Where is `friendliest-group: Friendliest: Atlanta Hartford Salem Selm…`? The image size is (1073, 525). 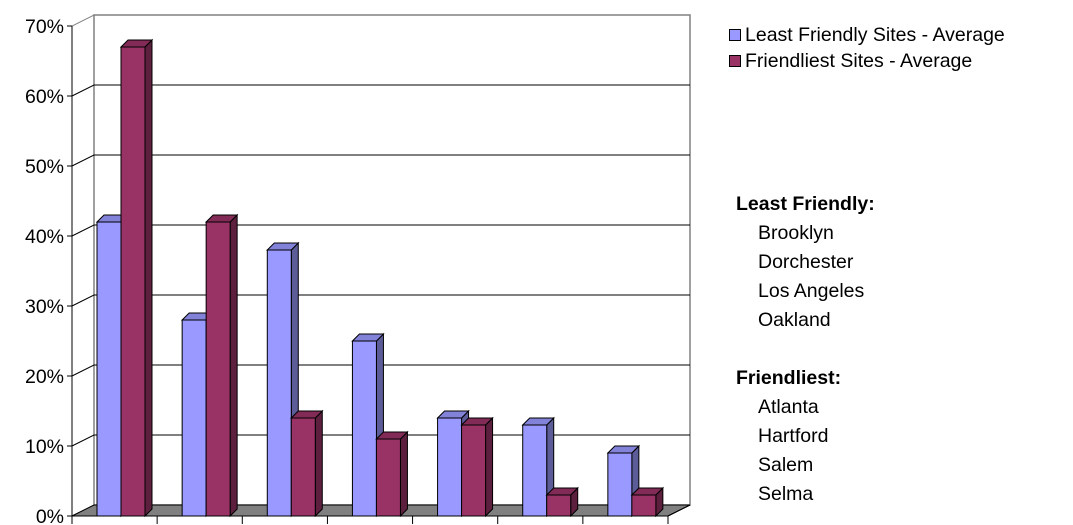
friendliest-group: Friendliest: Atlanta Hartford Salem Selm… is located at coordinates (805, 436).